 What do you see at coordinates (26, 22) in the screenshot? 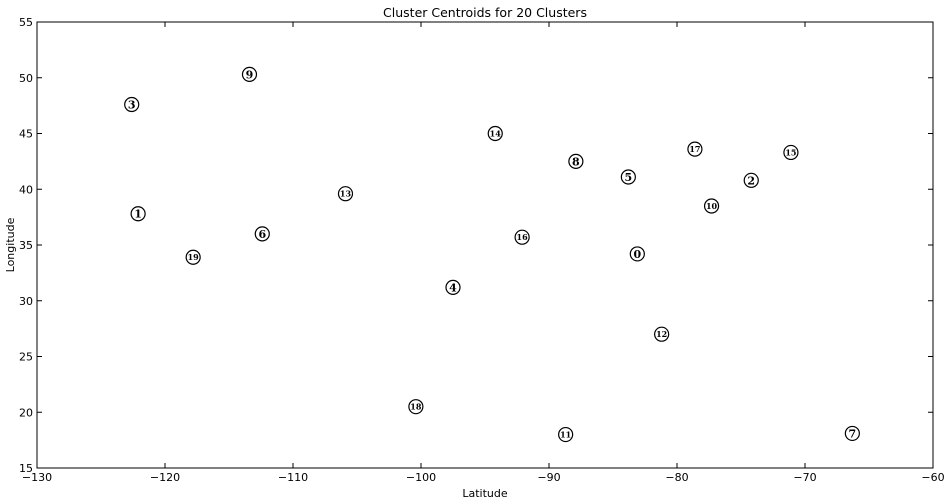
I see `y-tick-label: 55` at bounding box center [26, 22].